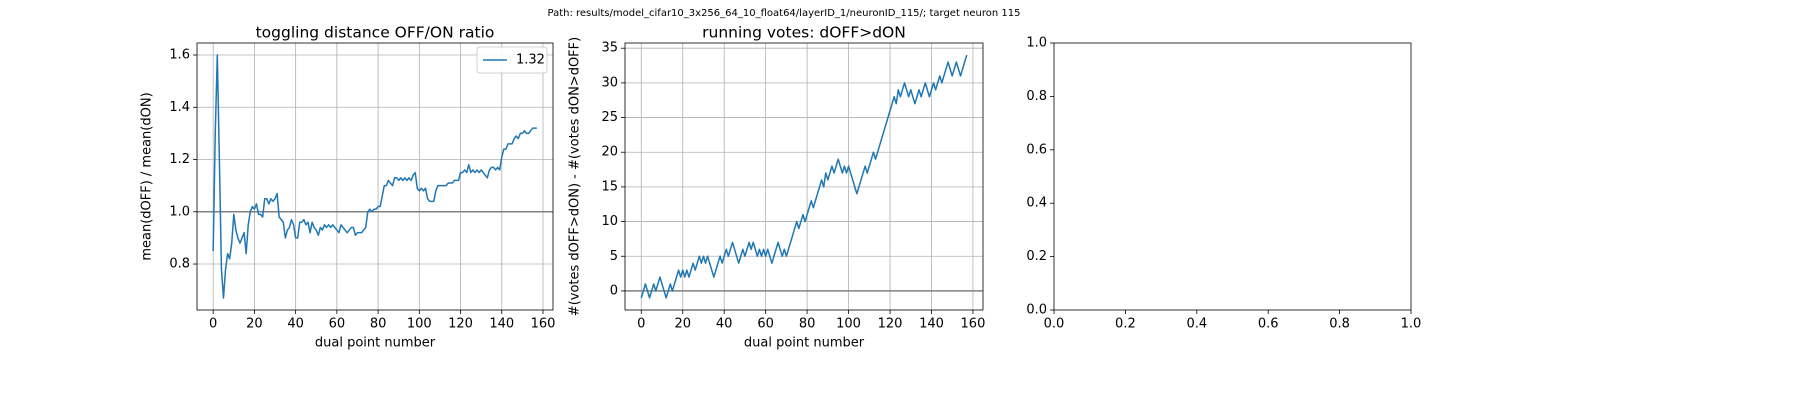 This screenshot has width=1800, height=400. What do you see at coordinates (1036, 149) in the screenshot?
I see `y-tick-label: 0.6` at bounding box center [1036, 149].